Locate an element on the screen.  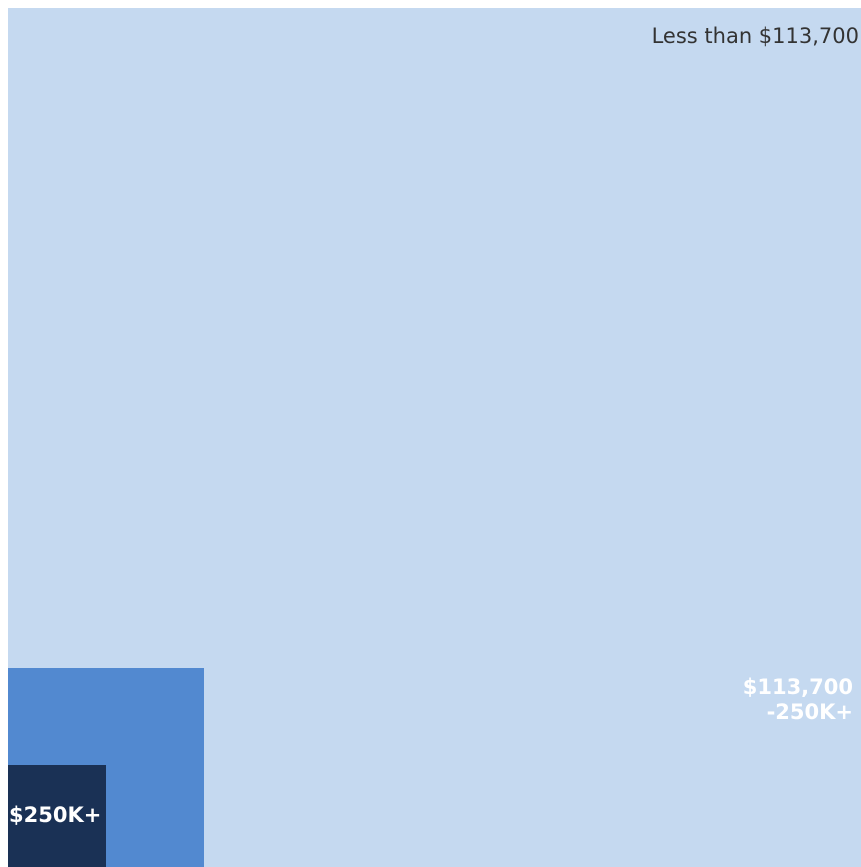
label-113700-line1: $113,700 is located at coordinates (797, 687).